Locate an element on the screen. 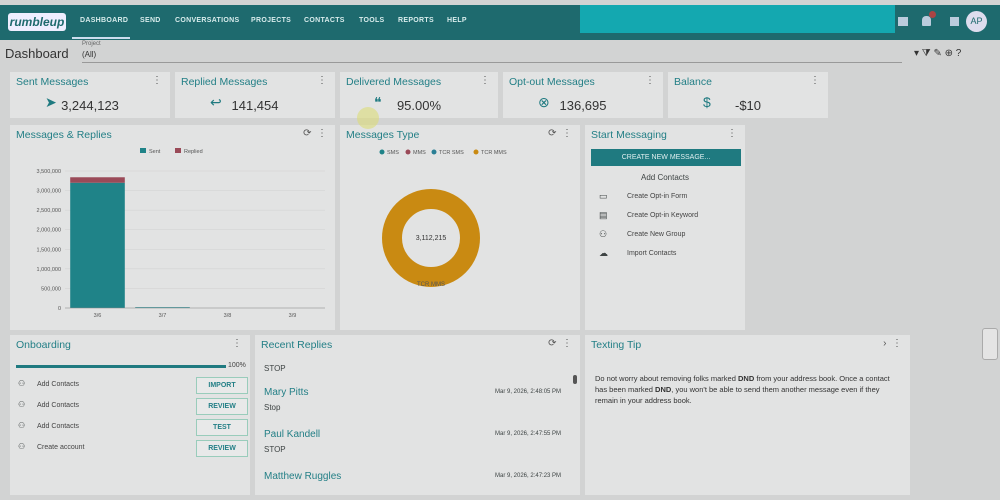 Image resolution: width=1000 pixels, height=500 pixels. reply-time: Mar 9, 2026, 2:48:05 PM is located at coordinates (528, 392).